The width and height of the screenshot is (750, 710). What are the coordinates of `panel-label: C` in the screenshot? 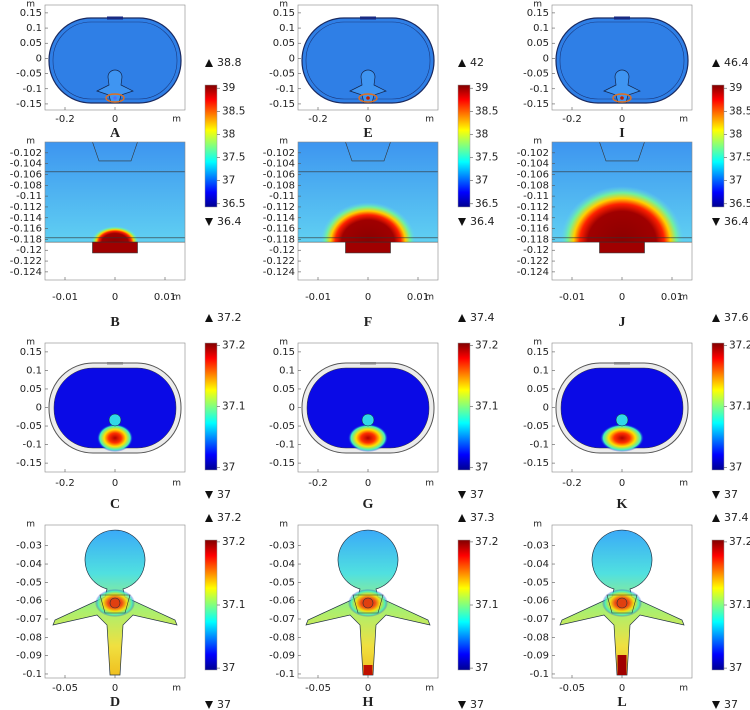 It's located at (115, 504).